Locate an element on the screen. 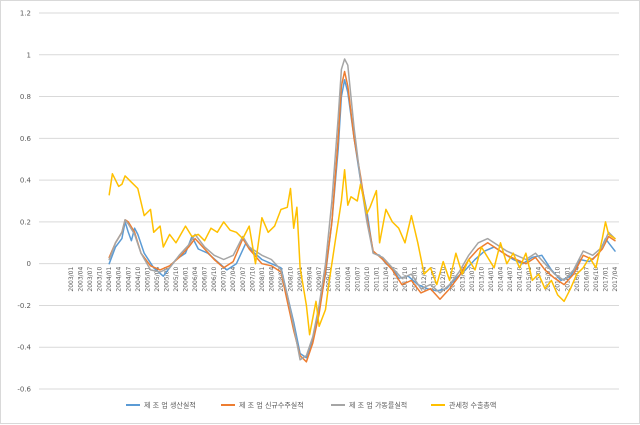  x-tick-label: 2004/01 is located at coordinates (109, 278).